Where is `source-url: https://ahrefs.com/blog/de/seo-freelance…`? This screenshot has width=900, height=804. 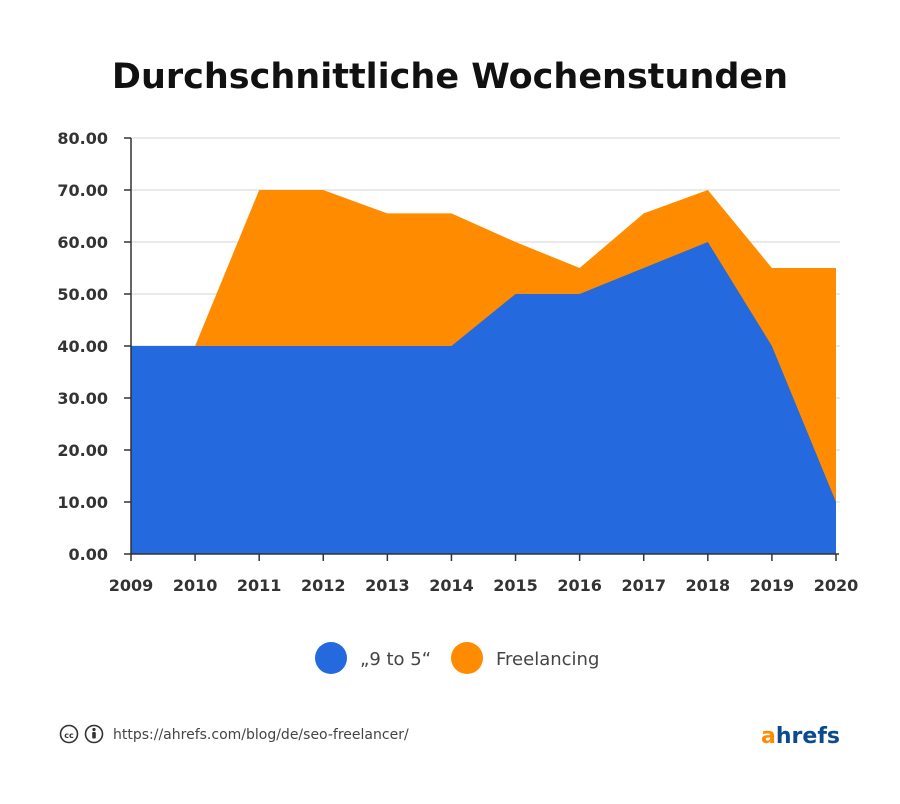 source-url: https://ahrefs.com/blog/de/seo-freelance… is located at coordinates (261, 735).